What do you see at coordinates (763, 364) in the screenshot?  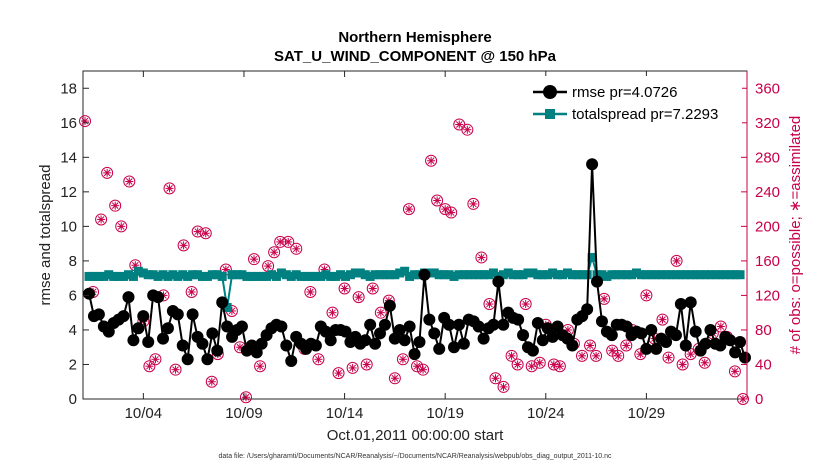 I see `y-right-tick-label: 40` at bounding box center [763, 364].